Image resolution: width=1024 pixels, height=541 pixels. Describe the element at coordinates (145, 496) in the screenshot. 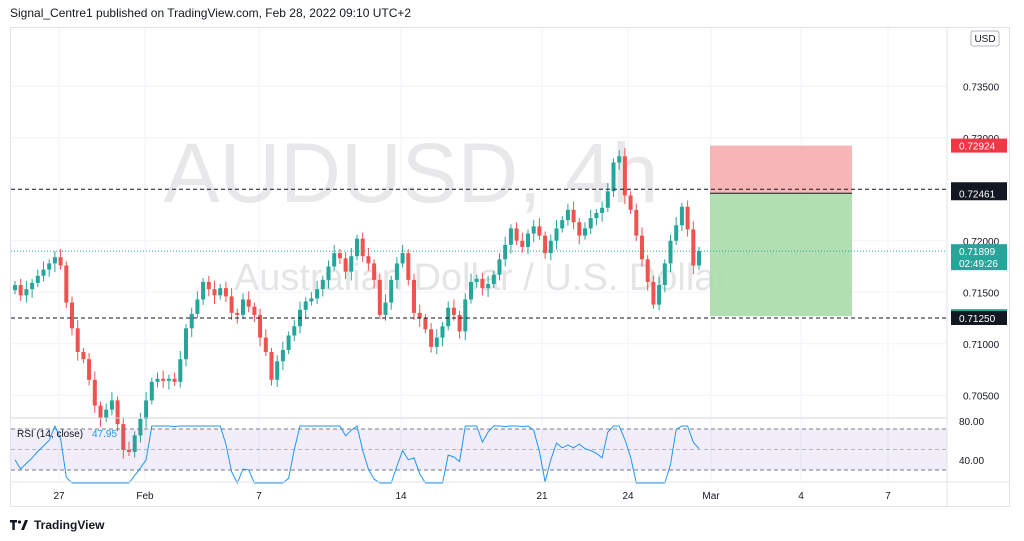

I see `time-tick: Feb` at that location.